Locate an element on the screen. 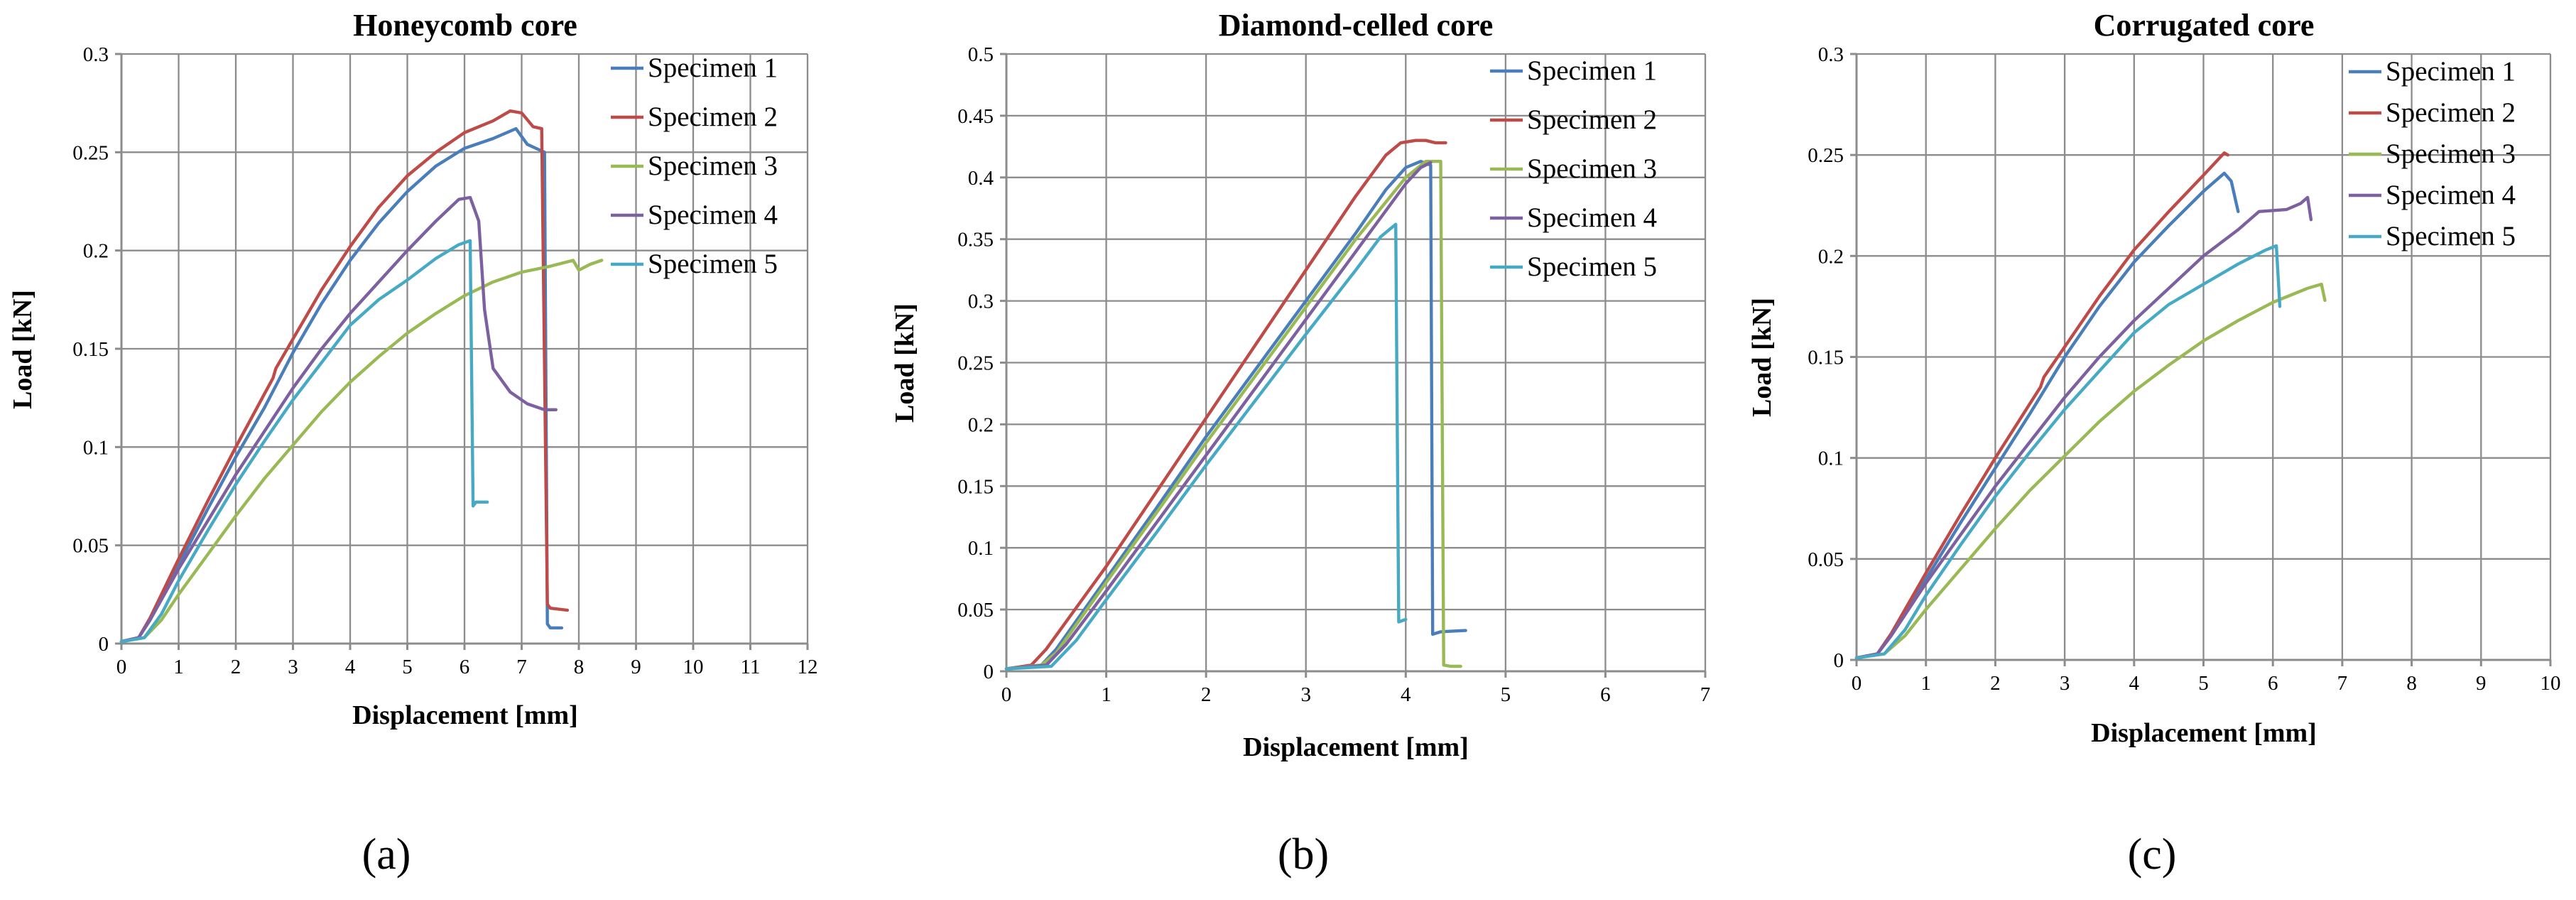  chart-title: Corrugated core is located at coordinates (2204, 25).